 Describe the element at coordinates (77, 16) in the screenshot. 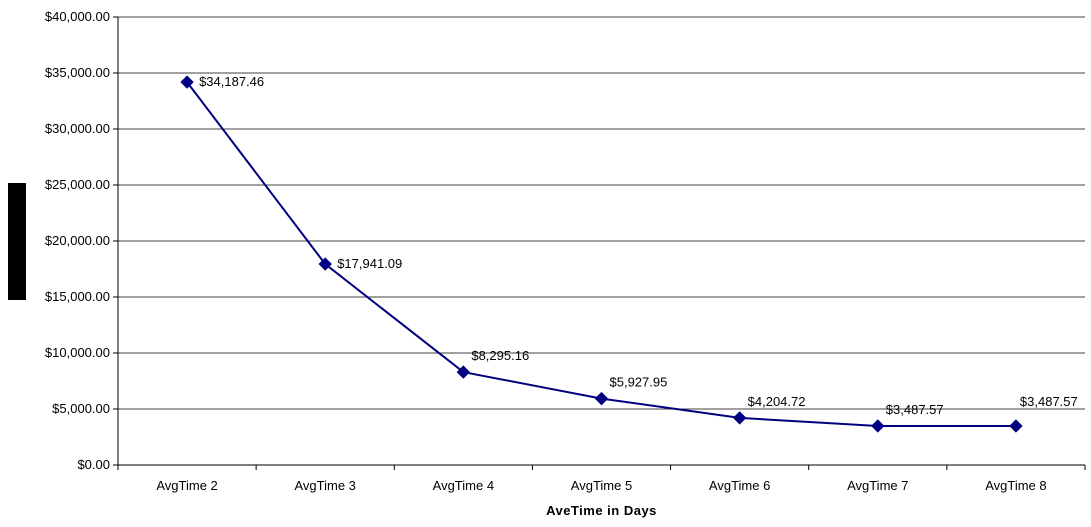

I see `y-tick-label: $40,000.00` at that location.